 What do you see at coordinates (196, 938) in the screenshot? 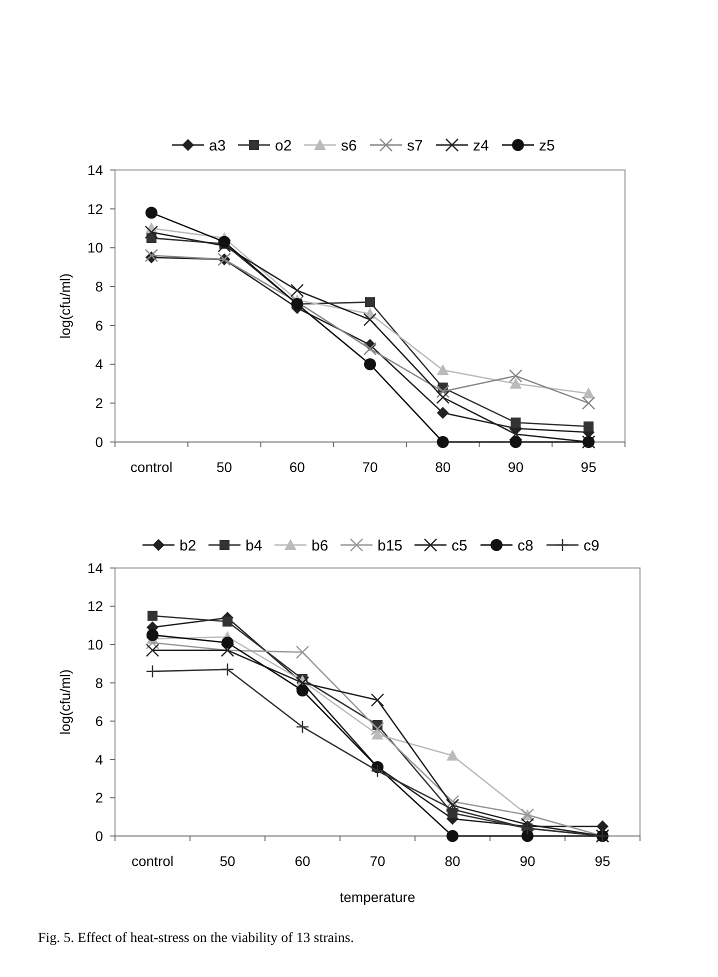
I see `caption: Fig. 5. Effect of heat-stress on the viability of 13 strains.` at bounding box center [196, 938].